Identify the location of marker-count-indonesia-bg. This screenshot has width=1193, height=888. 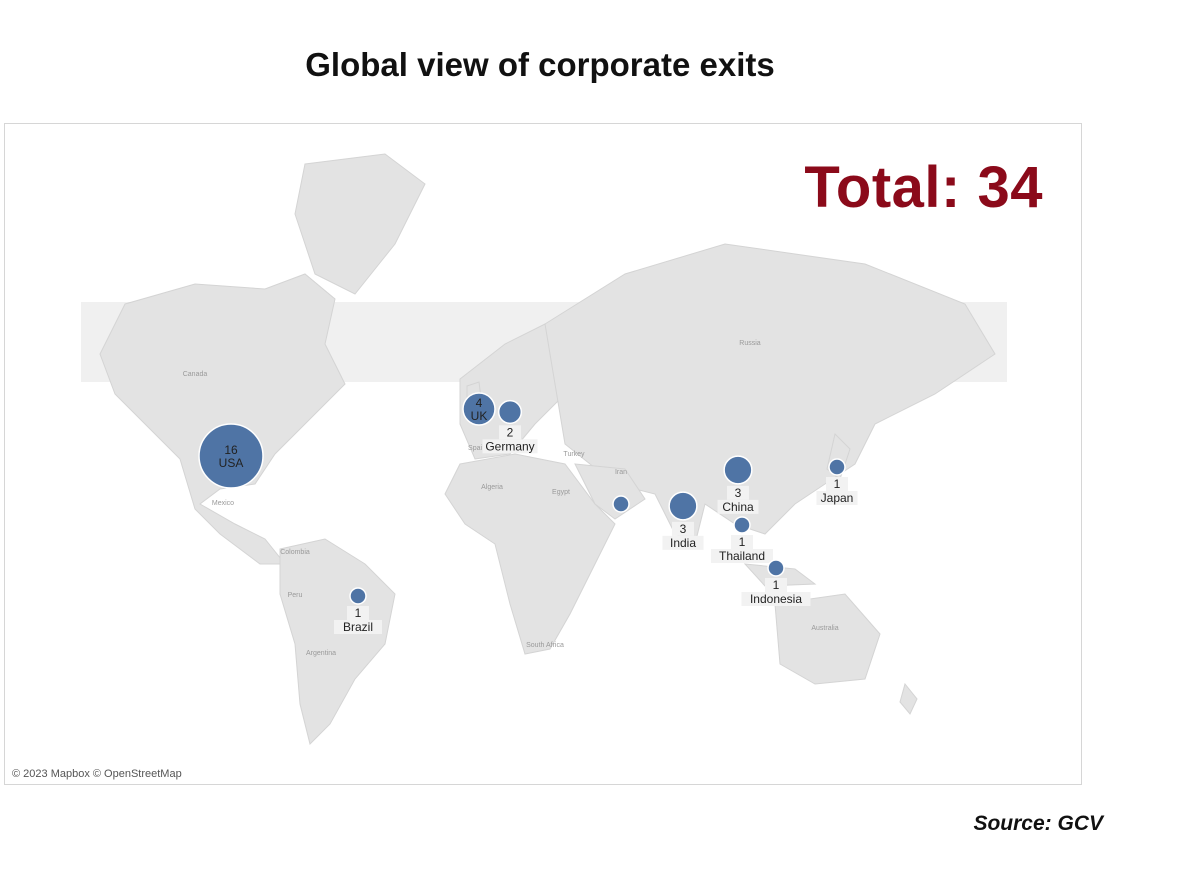
(776, 585).